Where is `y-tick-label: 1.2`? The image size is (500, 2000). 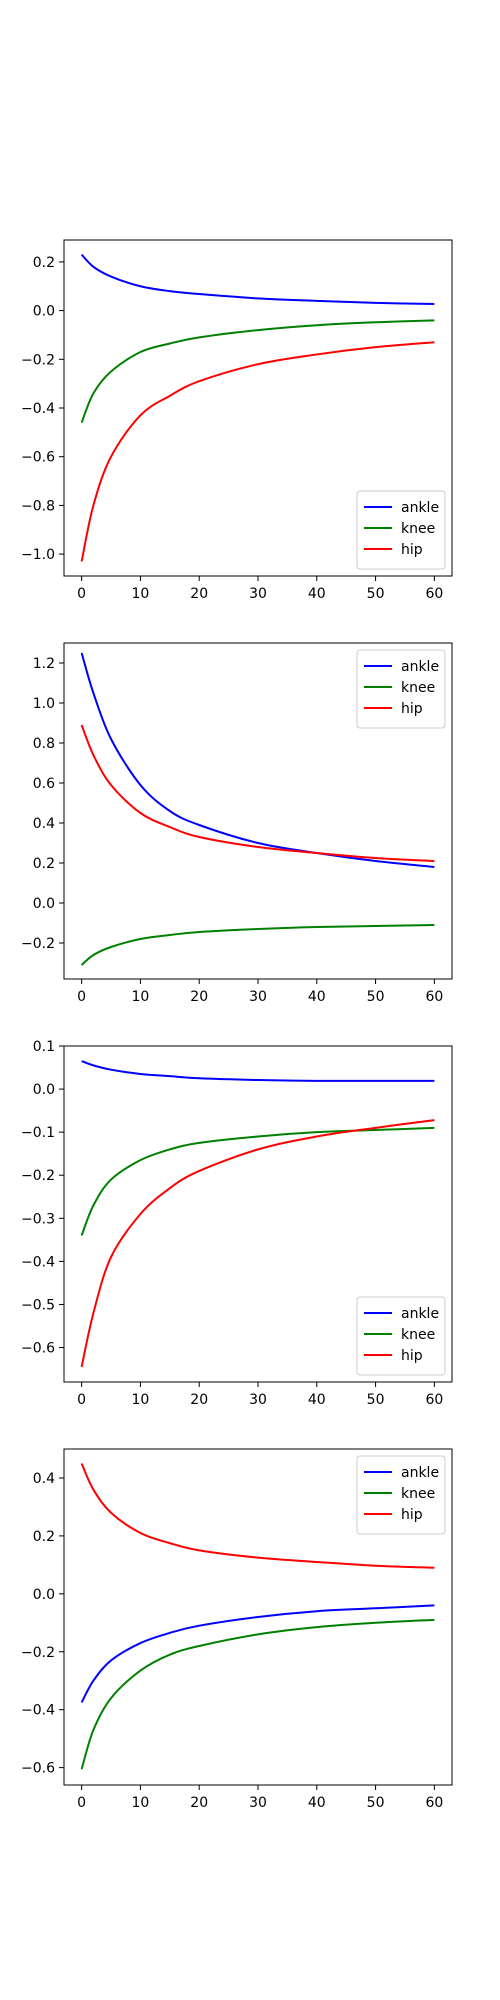
y-tick-label: 1.2 is located at coordinates (44, 664).